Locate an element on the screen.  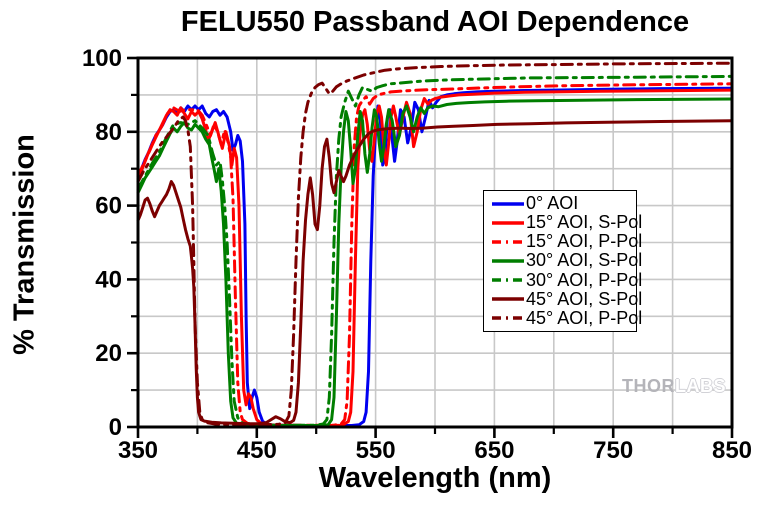
svg-text: 100 is located at coordinates (102, 58).